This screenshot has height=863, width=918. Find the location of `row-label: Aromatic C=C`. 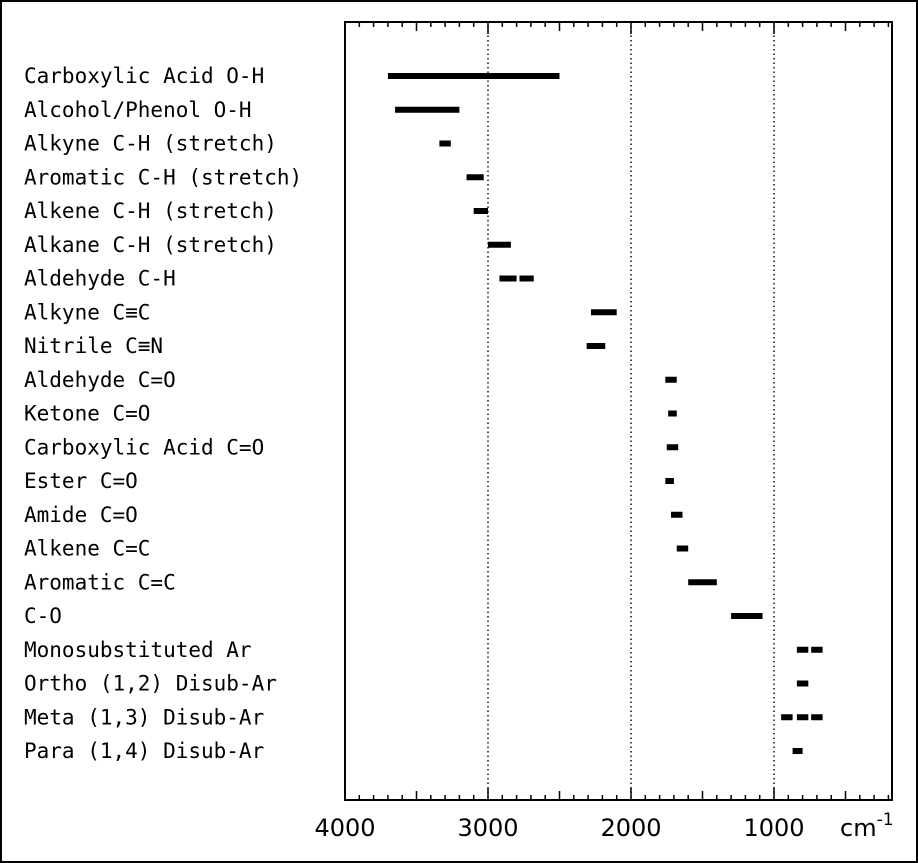

row-label: Aromatic C=C is located at coordinates (100, 582).